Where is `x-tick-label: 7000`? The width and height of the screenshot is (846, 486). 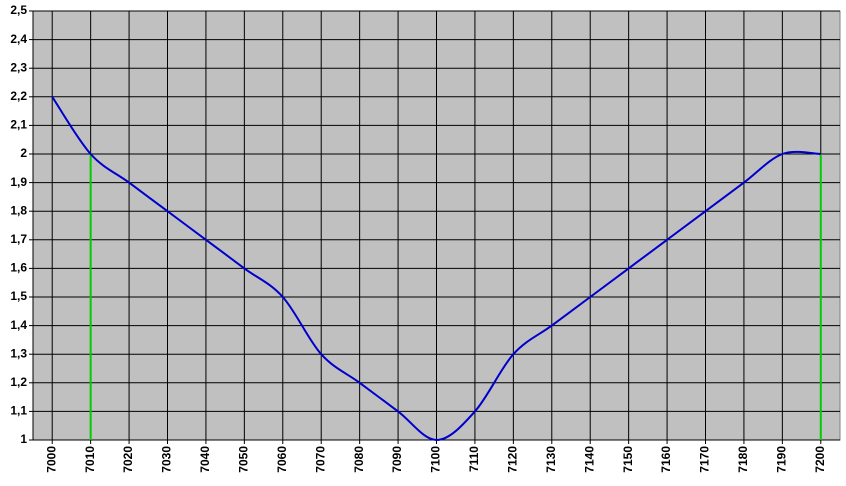
x-tick-label: 7000 is located at coordinates (51, 459).